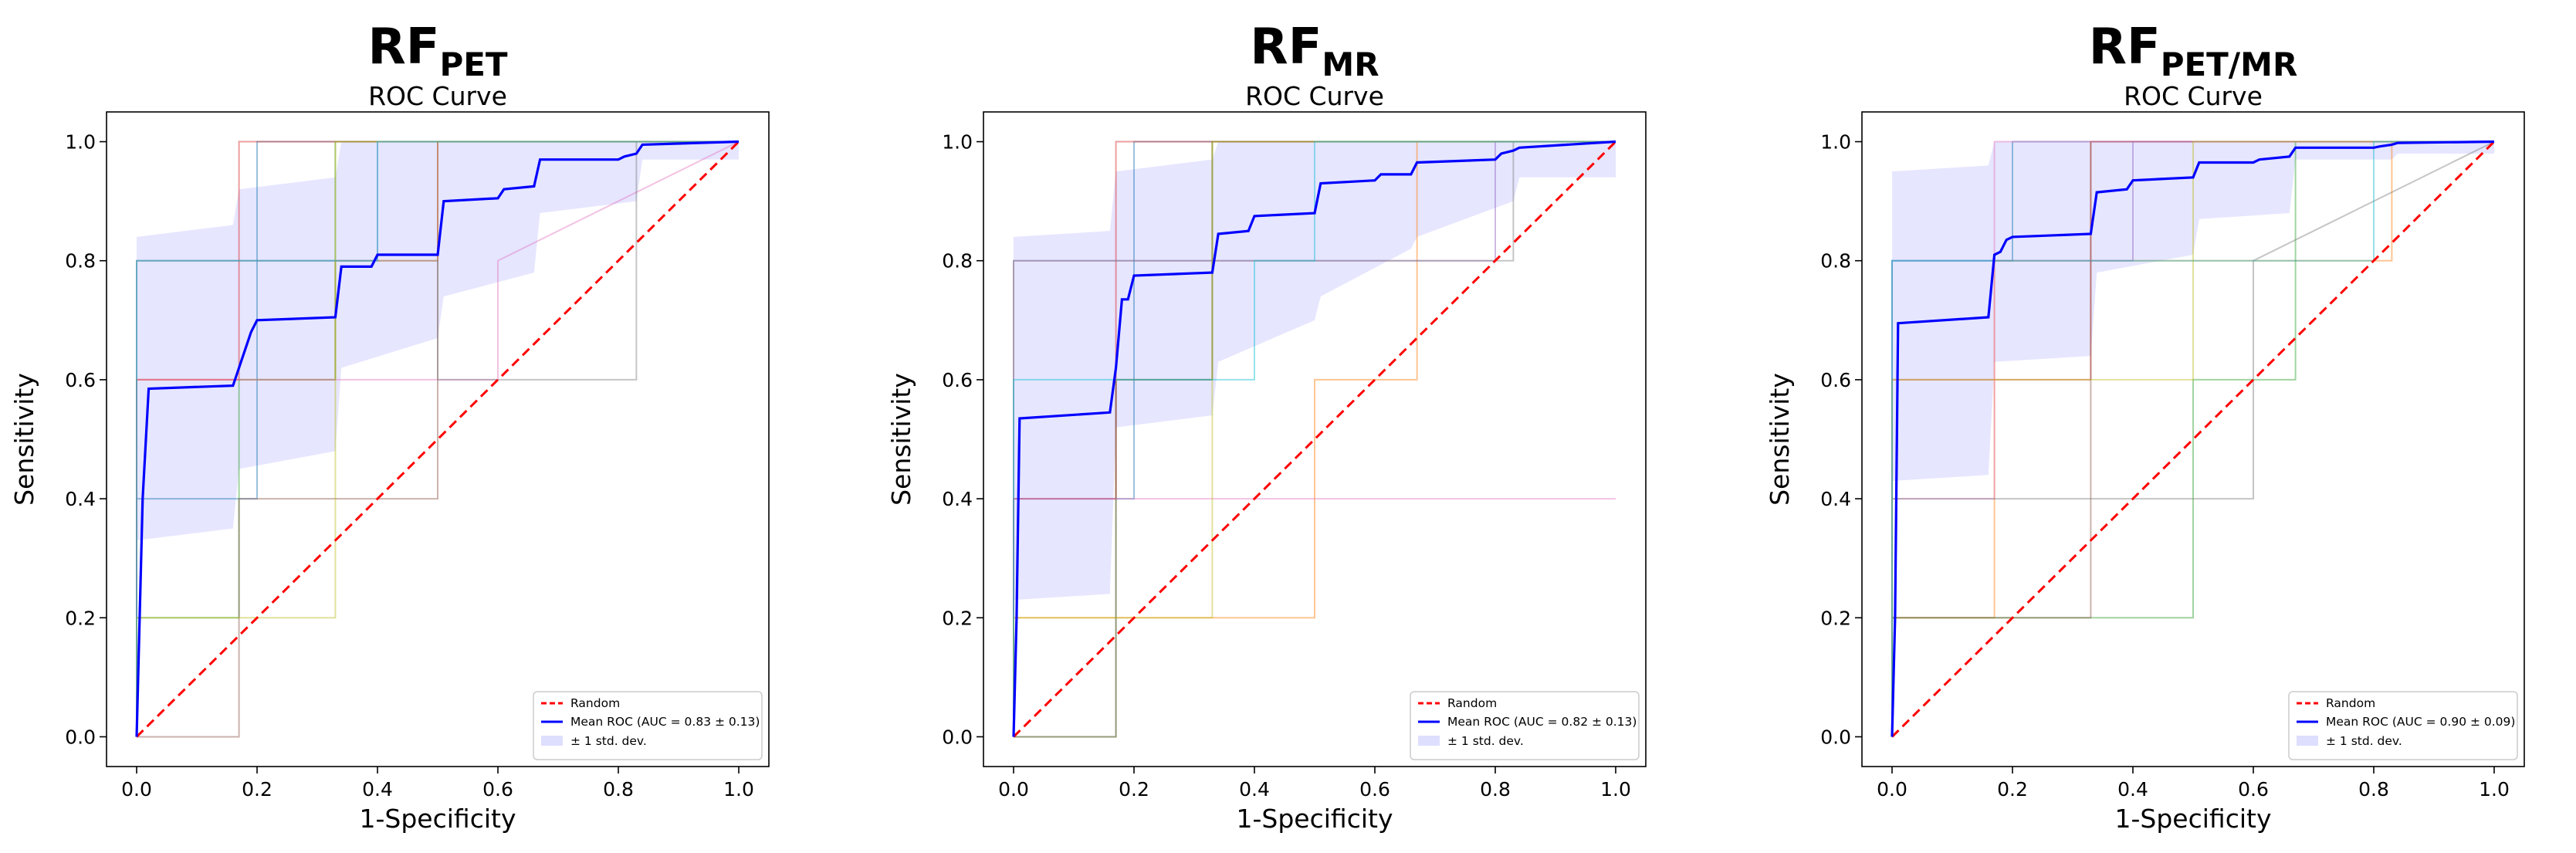 The height and width of the screenshot is (853, 2576). I want to click on panel-title: RFPET/MR, so click(2193, 51).